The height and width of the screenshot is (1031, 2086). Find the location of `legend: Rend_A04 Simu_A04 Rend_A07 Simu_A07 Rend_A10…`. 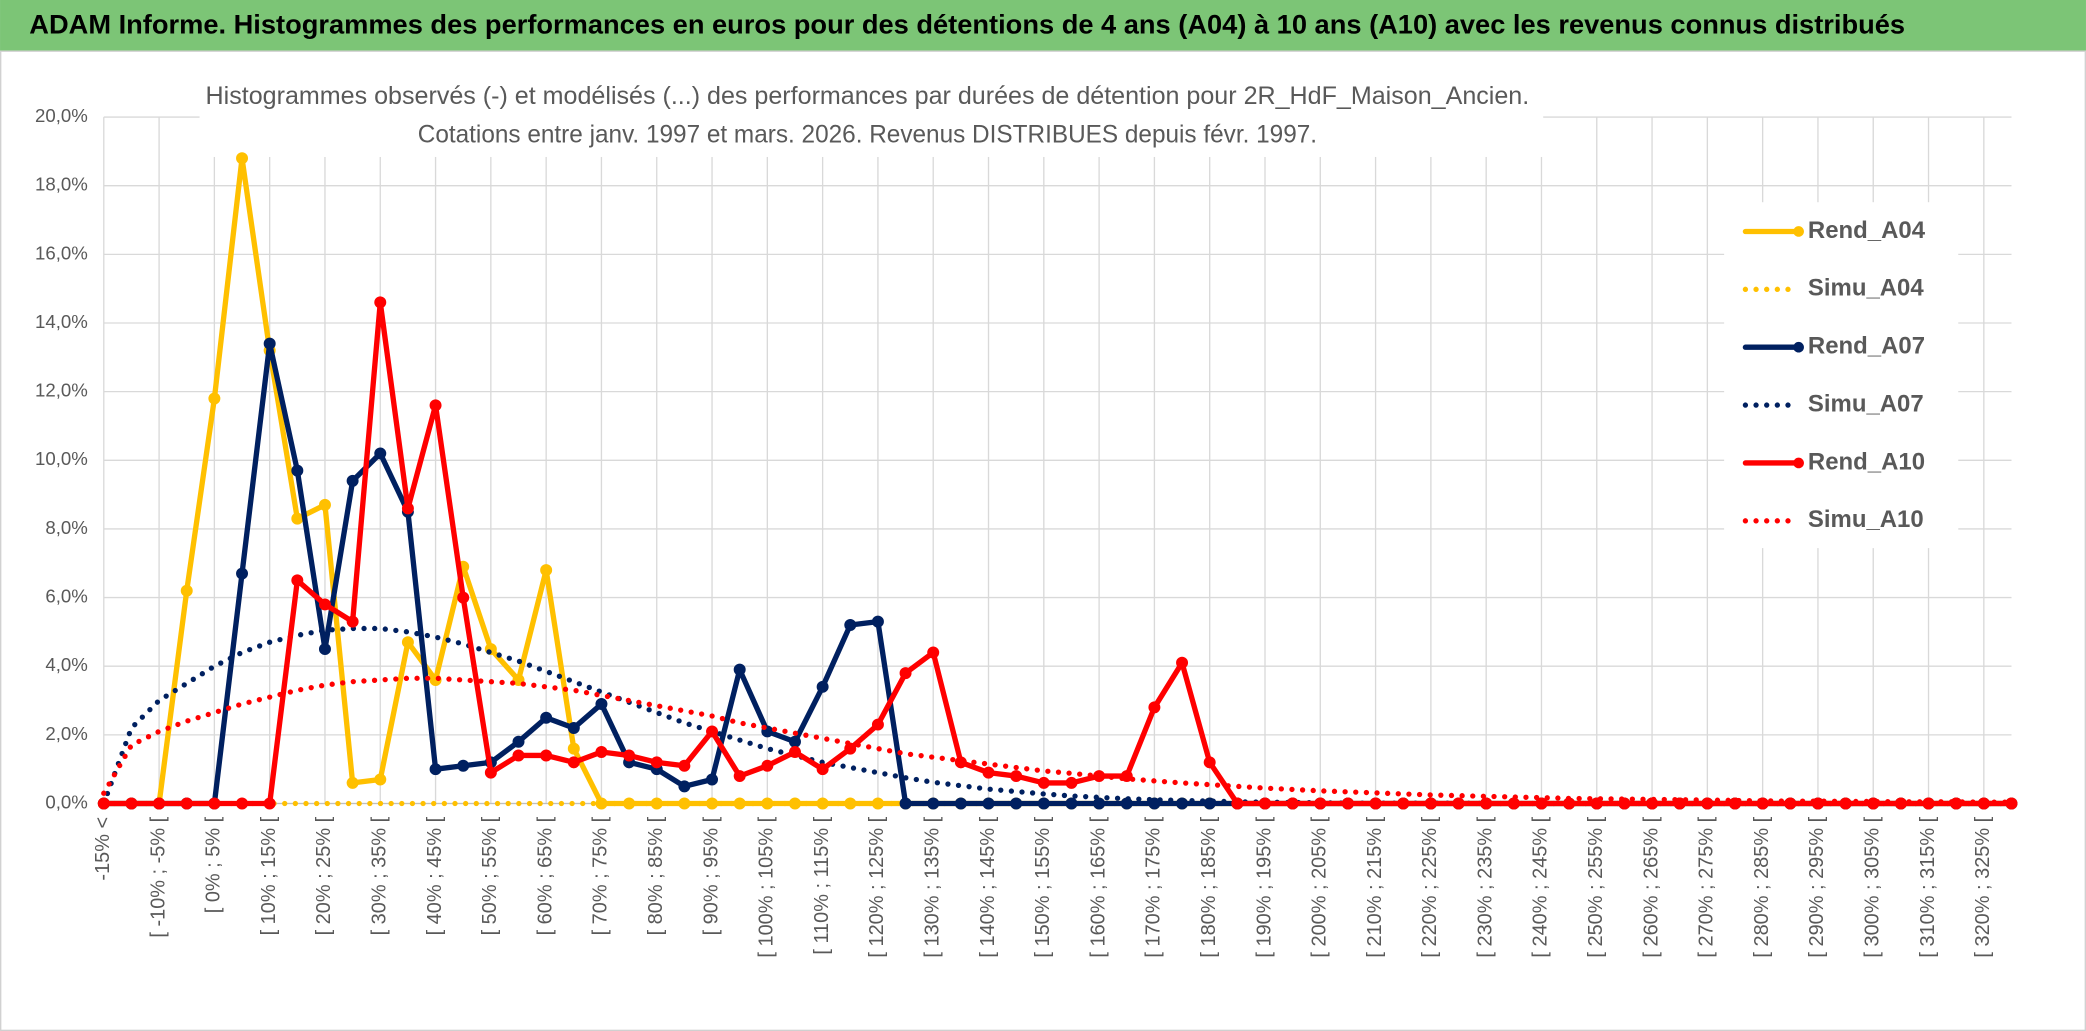

legend: Rend_A04 Simu_A04 Rend_A07 Simu_A07 Rend_A10… is located at coordinates (1834, 375).